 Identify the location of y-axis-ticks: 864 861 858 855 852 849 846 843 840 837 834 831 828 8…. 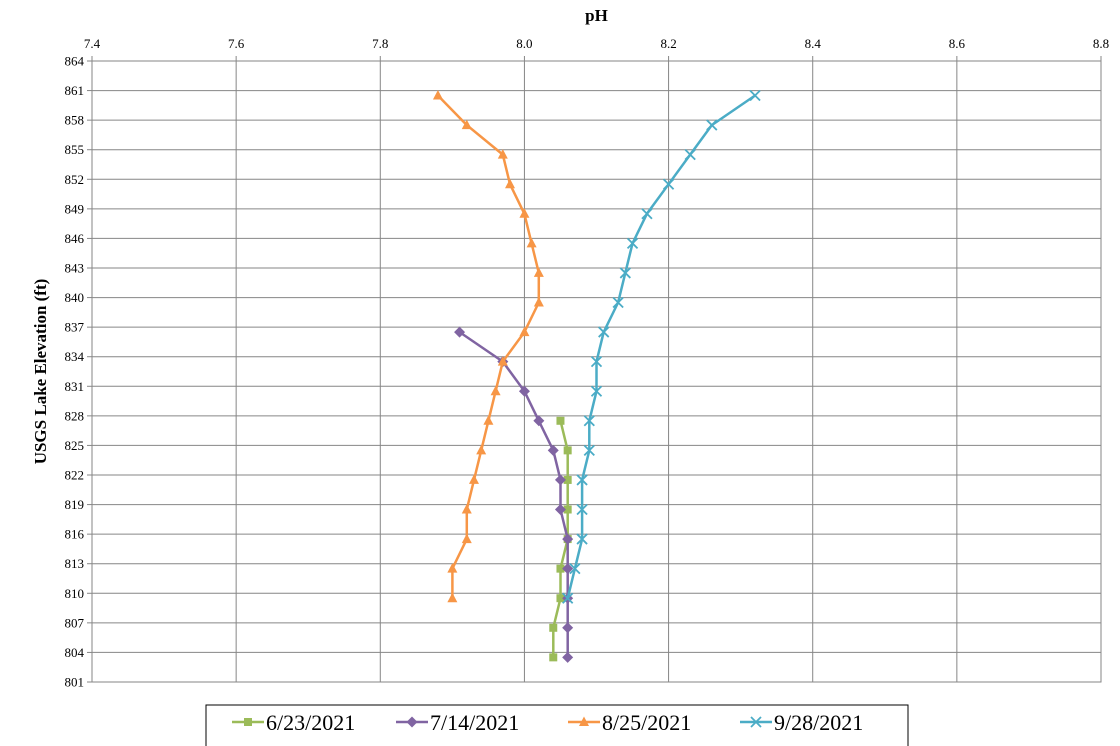
(75, 372).